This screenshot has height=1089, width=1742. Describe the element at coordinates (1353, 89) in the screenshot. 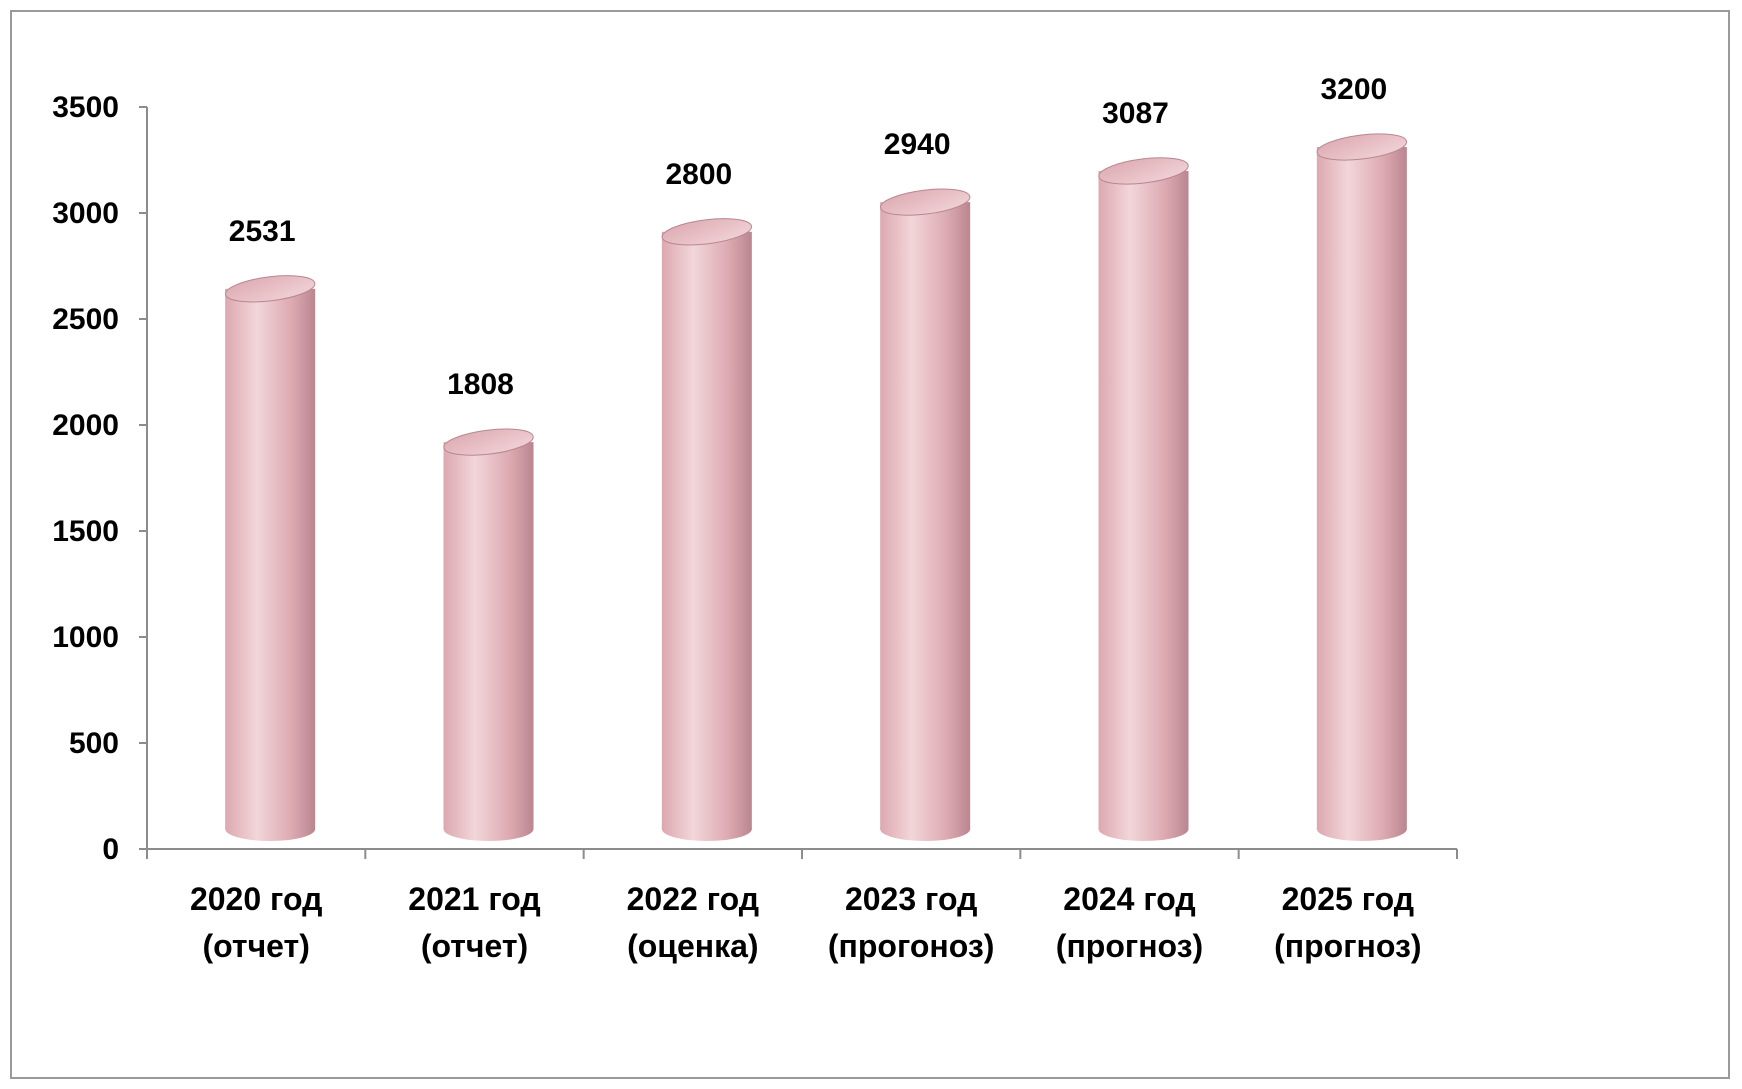

I see `data-label: 3200` at that location.